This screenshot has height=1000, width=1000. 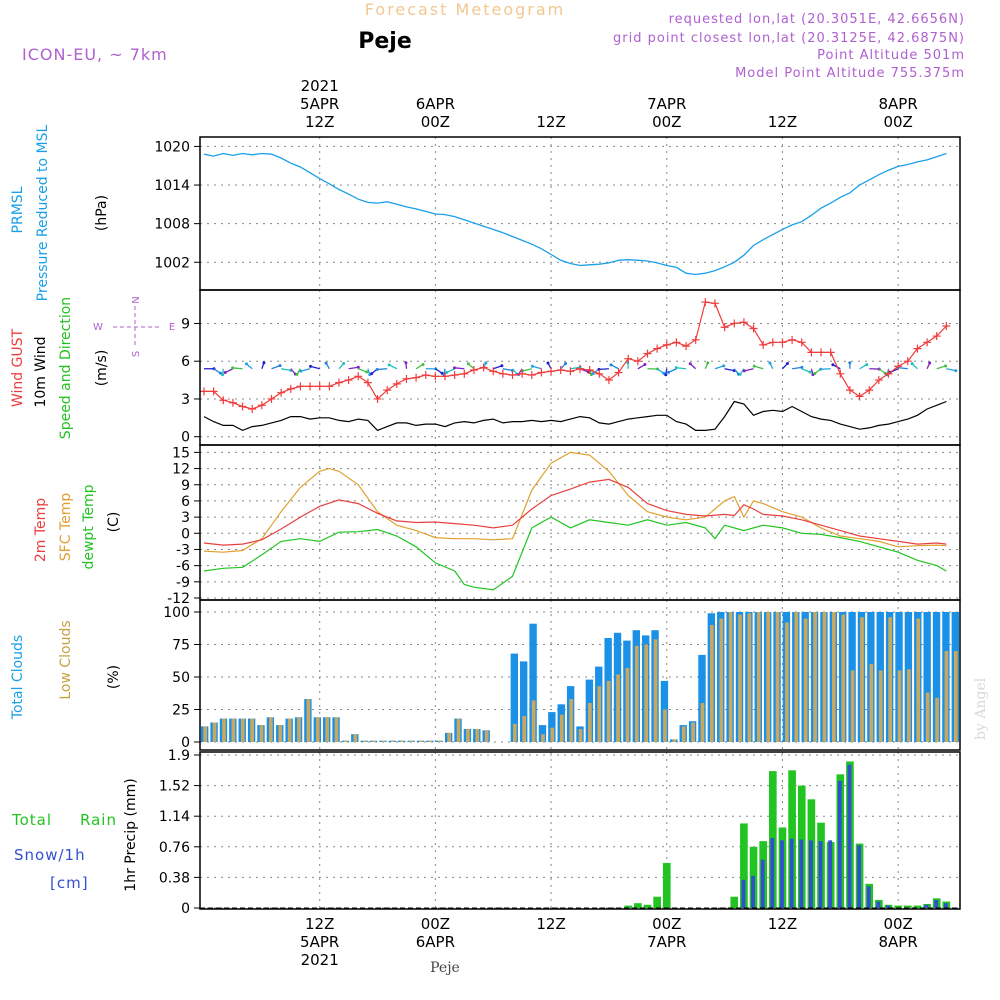 I want to click on compass-n: N, so click(x=136, y=299).